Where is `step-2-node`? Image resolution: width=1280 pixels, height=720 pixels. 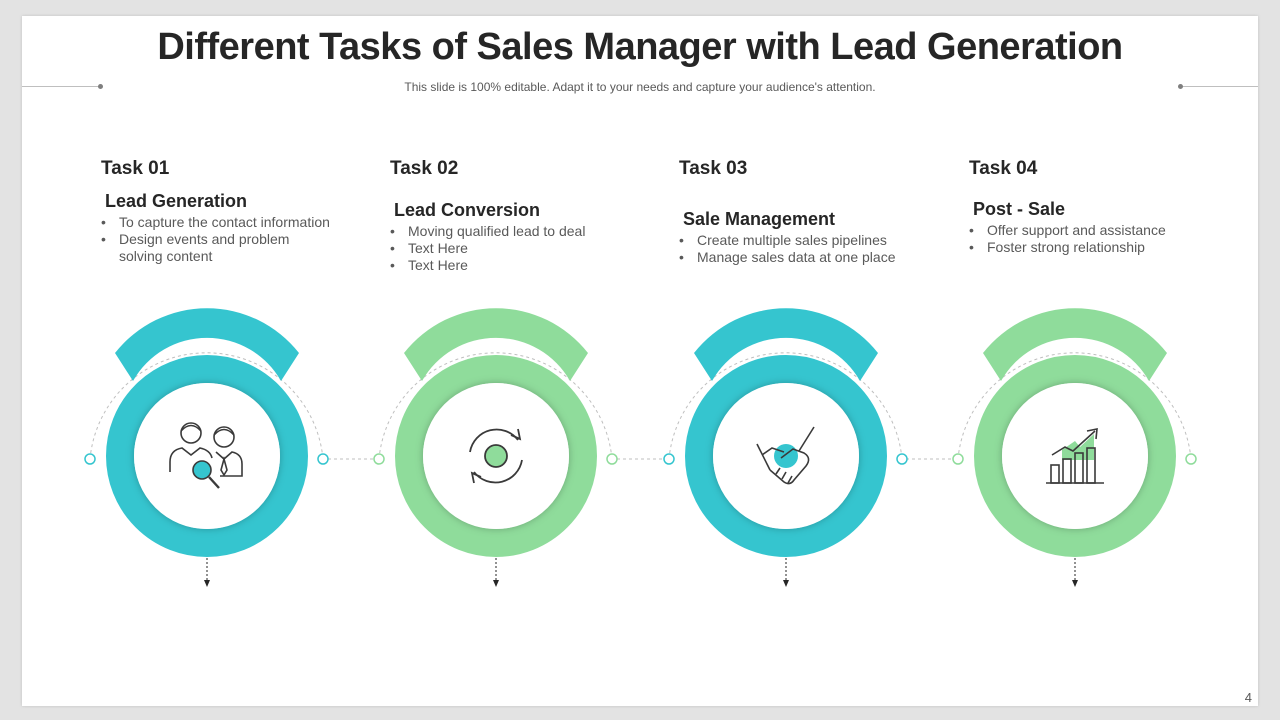 step-2-node is located at coordinates (495, 447).